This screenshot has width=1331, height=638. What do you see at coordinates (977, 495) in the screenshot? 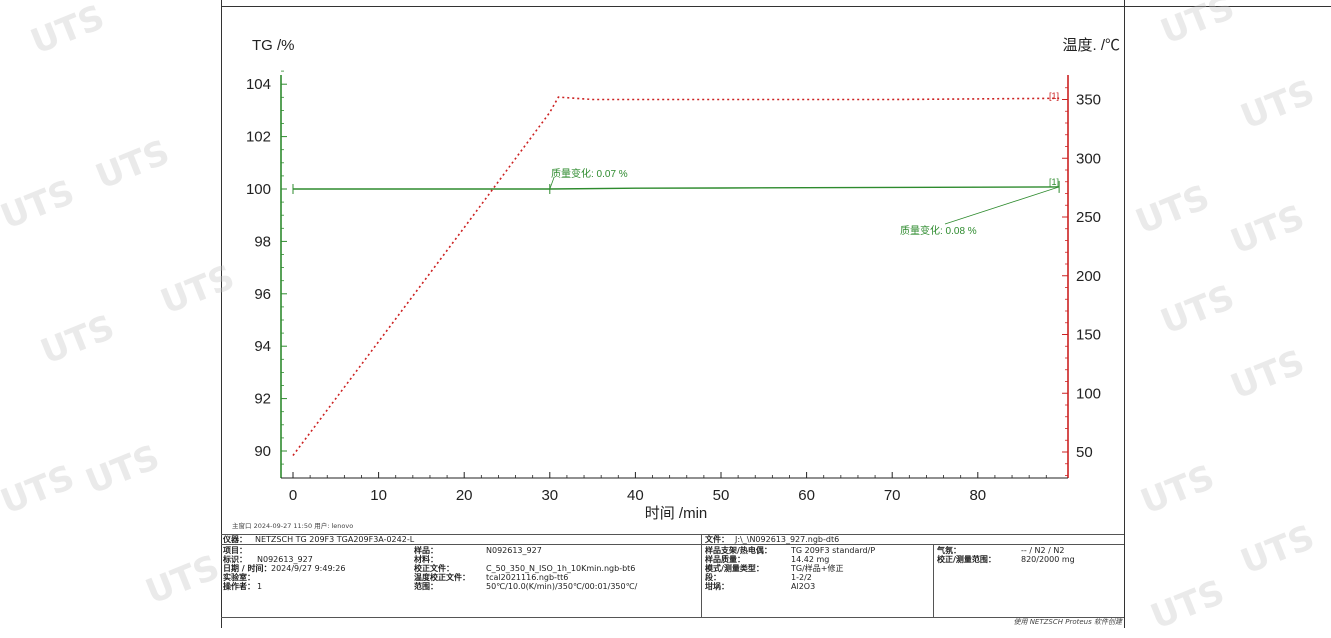
I see `x-tick-label: 80` at bounding box center [977, 495].